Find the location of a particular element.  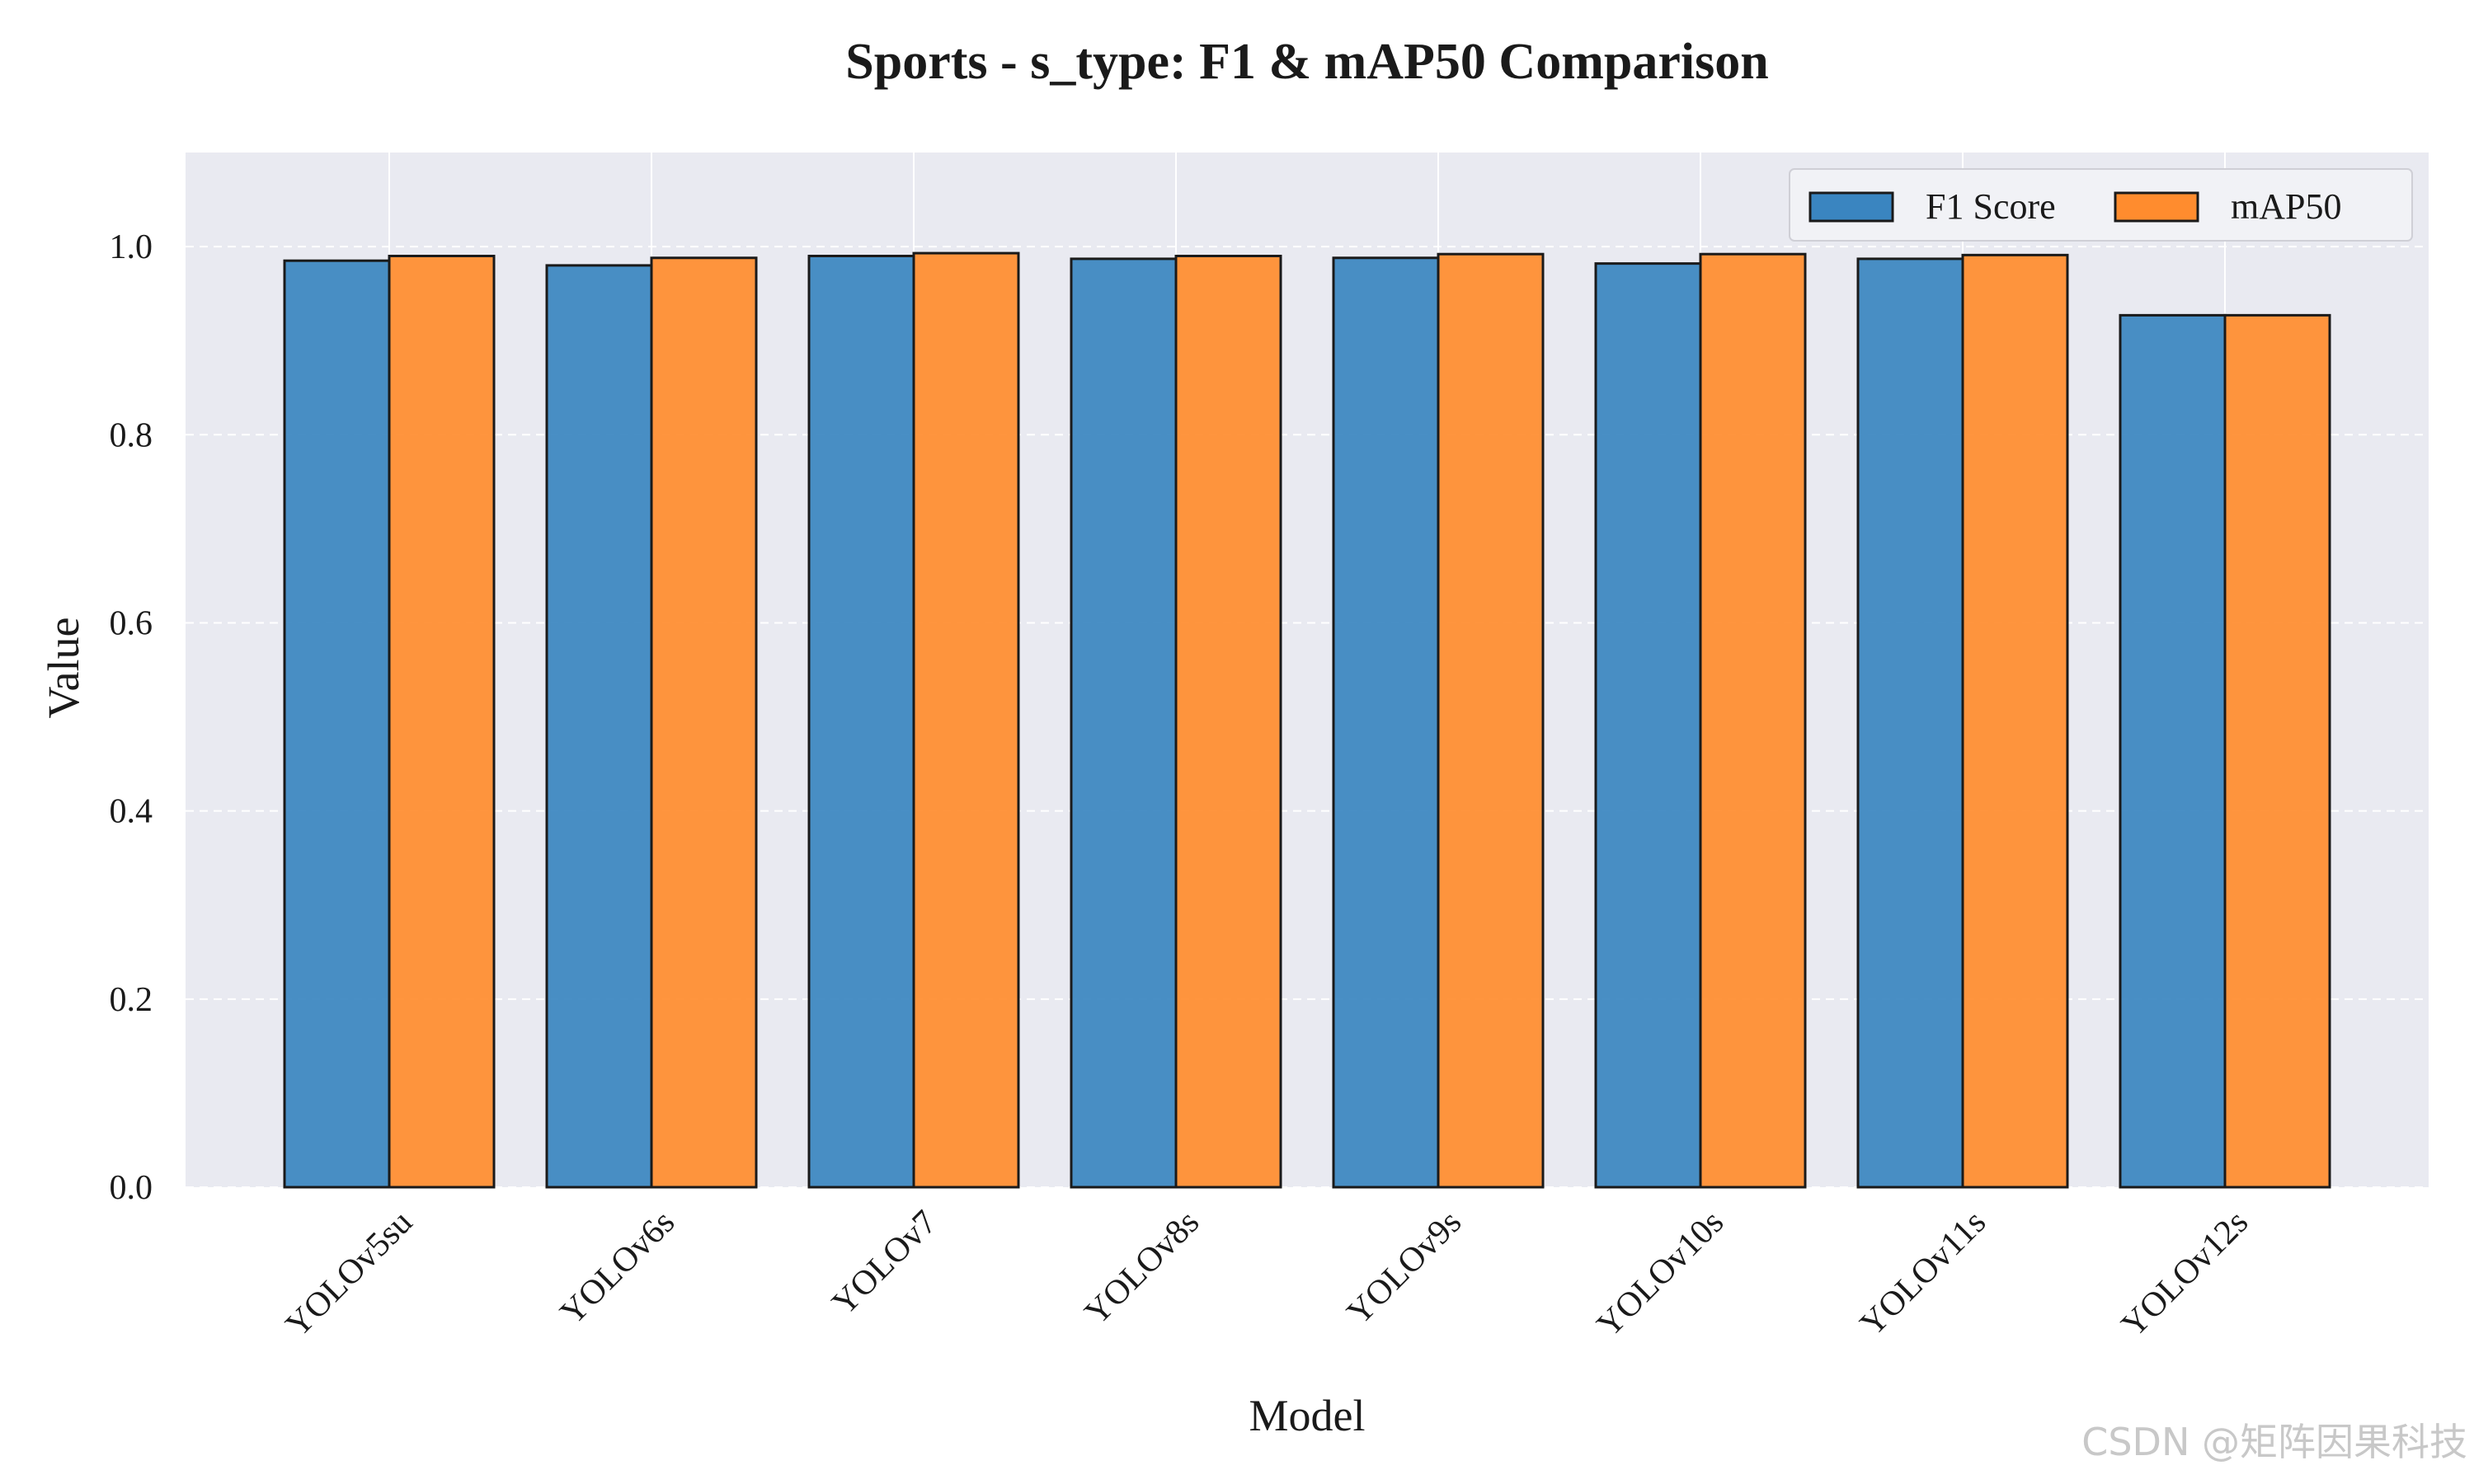

x-tick-label: YOLOv6s is located at coordinates (617, 1268).